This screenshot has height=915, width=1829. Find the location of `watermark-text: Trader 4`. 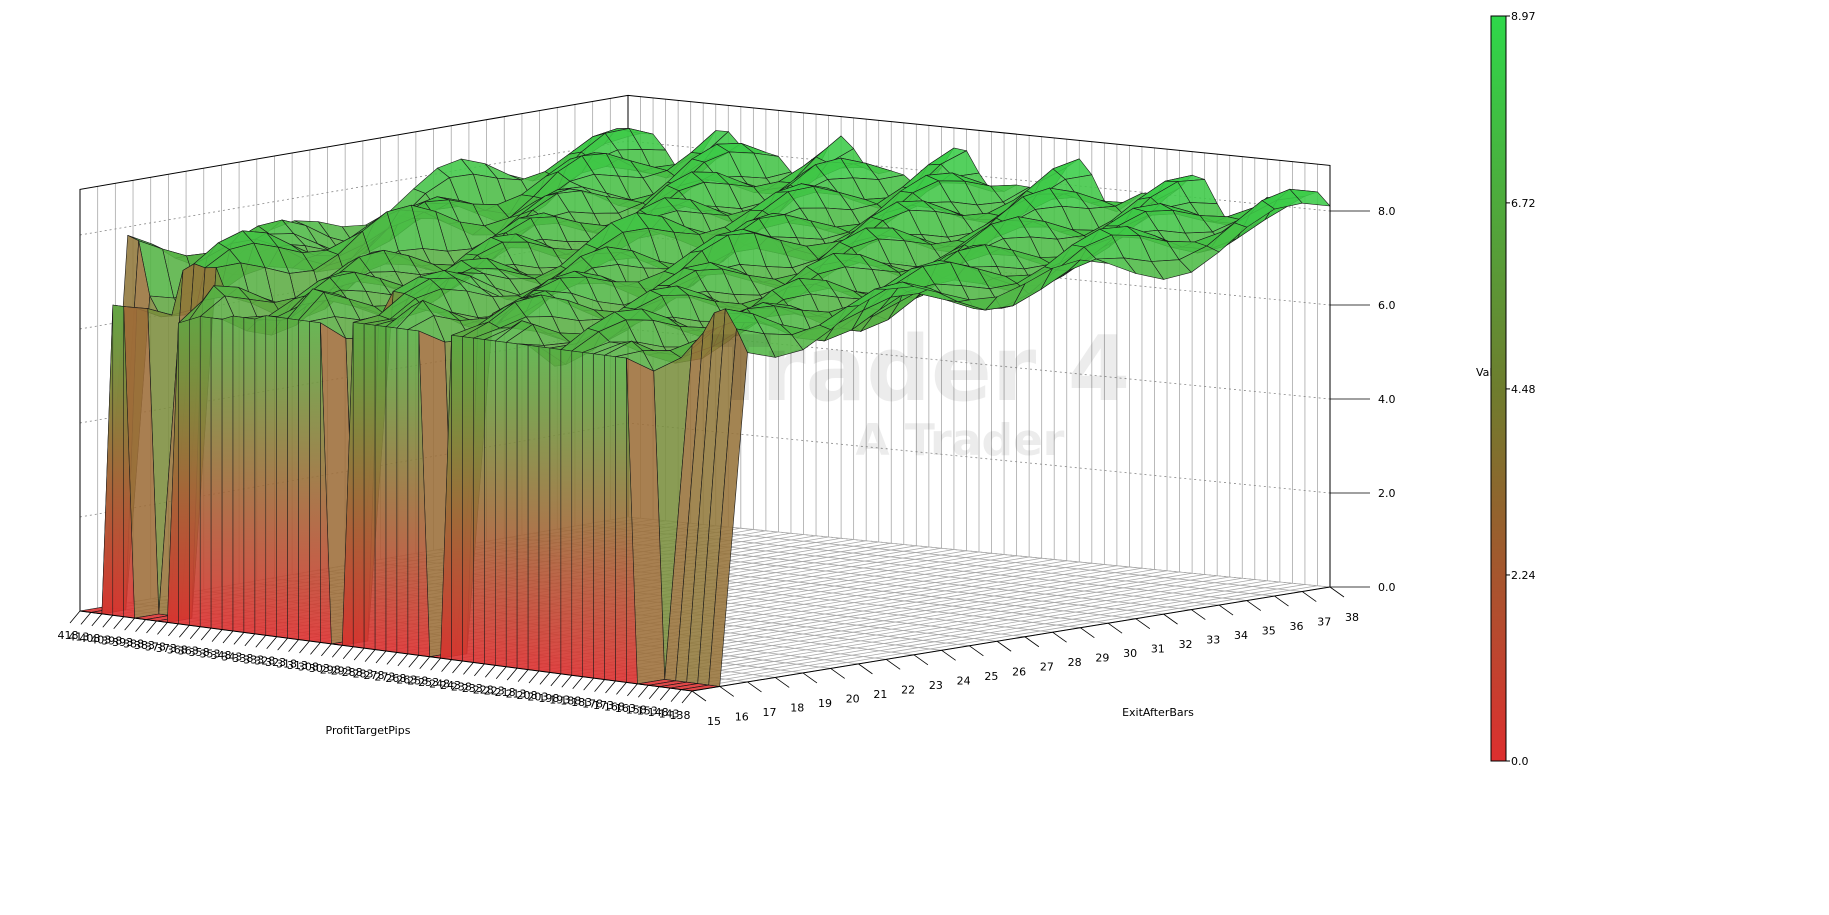

watermark-text: Trader 4 is located at coordinates (920, 369).